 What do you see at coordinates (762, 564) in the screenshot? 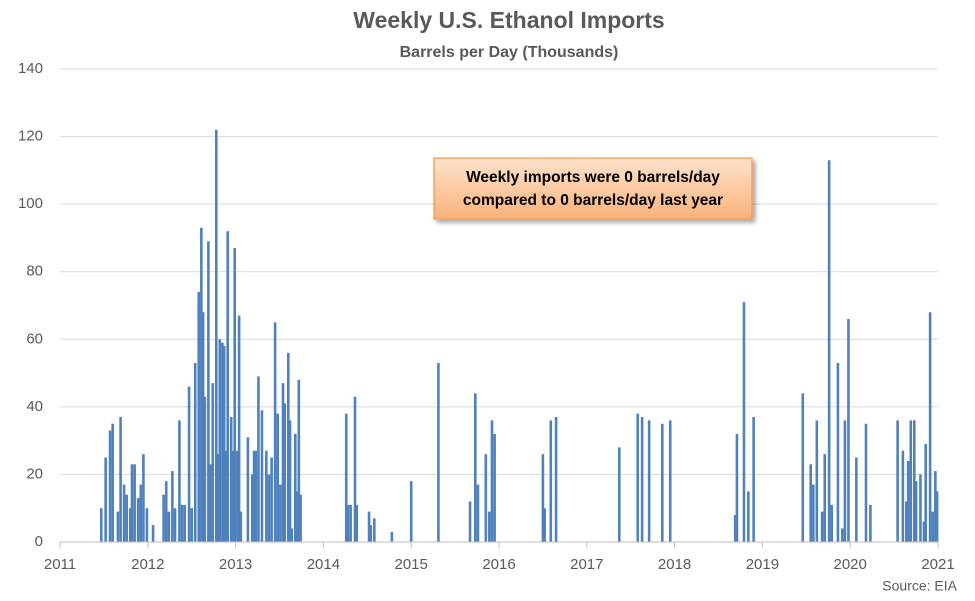
I see `x-tick-label: 2019` at bounding box center [762, 564].